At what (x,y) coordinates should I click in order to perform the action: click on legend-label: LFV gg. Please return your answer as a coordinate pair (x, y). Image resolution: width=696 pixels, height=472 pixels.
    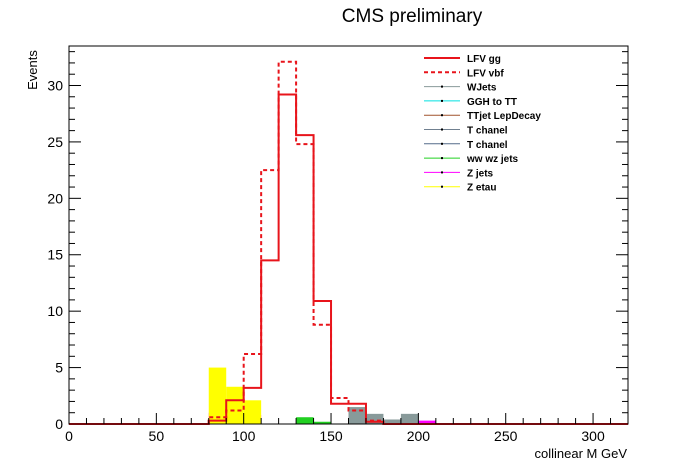
    Looking at the image, I should click on (484, 59).